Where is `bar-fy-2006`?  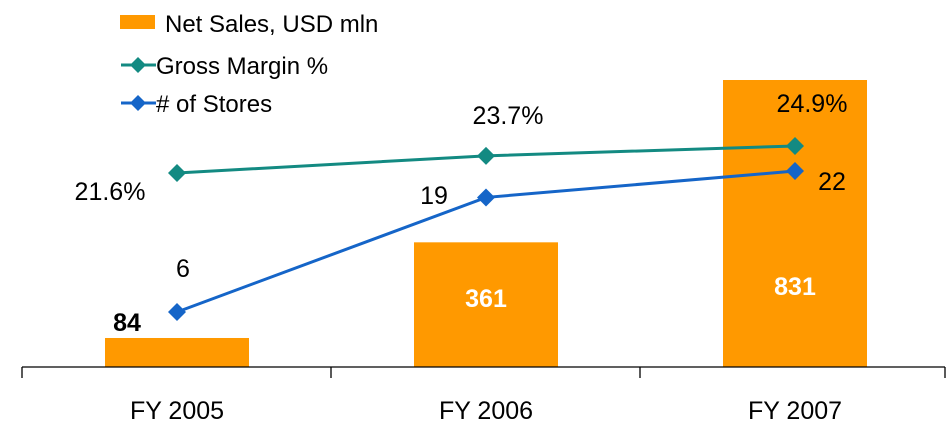 bar-fy-2006 is located at coordinates (486, 304).